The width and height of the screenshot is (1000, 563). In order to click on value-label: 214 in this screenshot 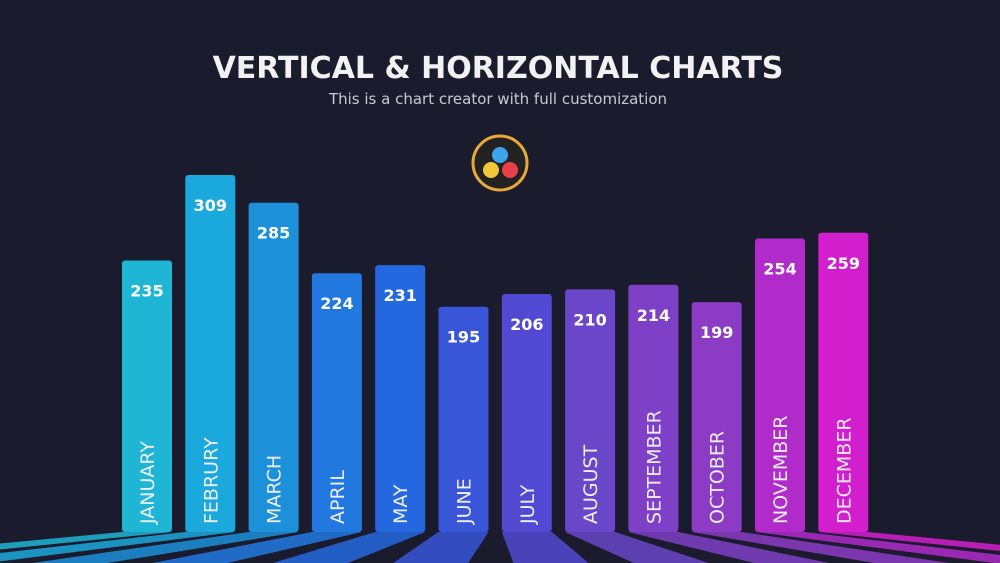, I will do `click(653, 315)`.